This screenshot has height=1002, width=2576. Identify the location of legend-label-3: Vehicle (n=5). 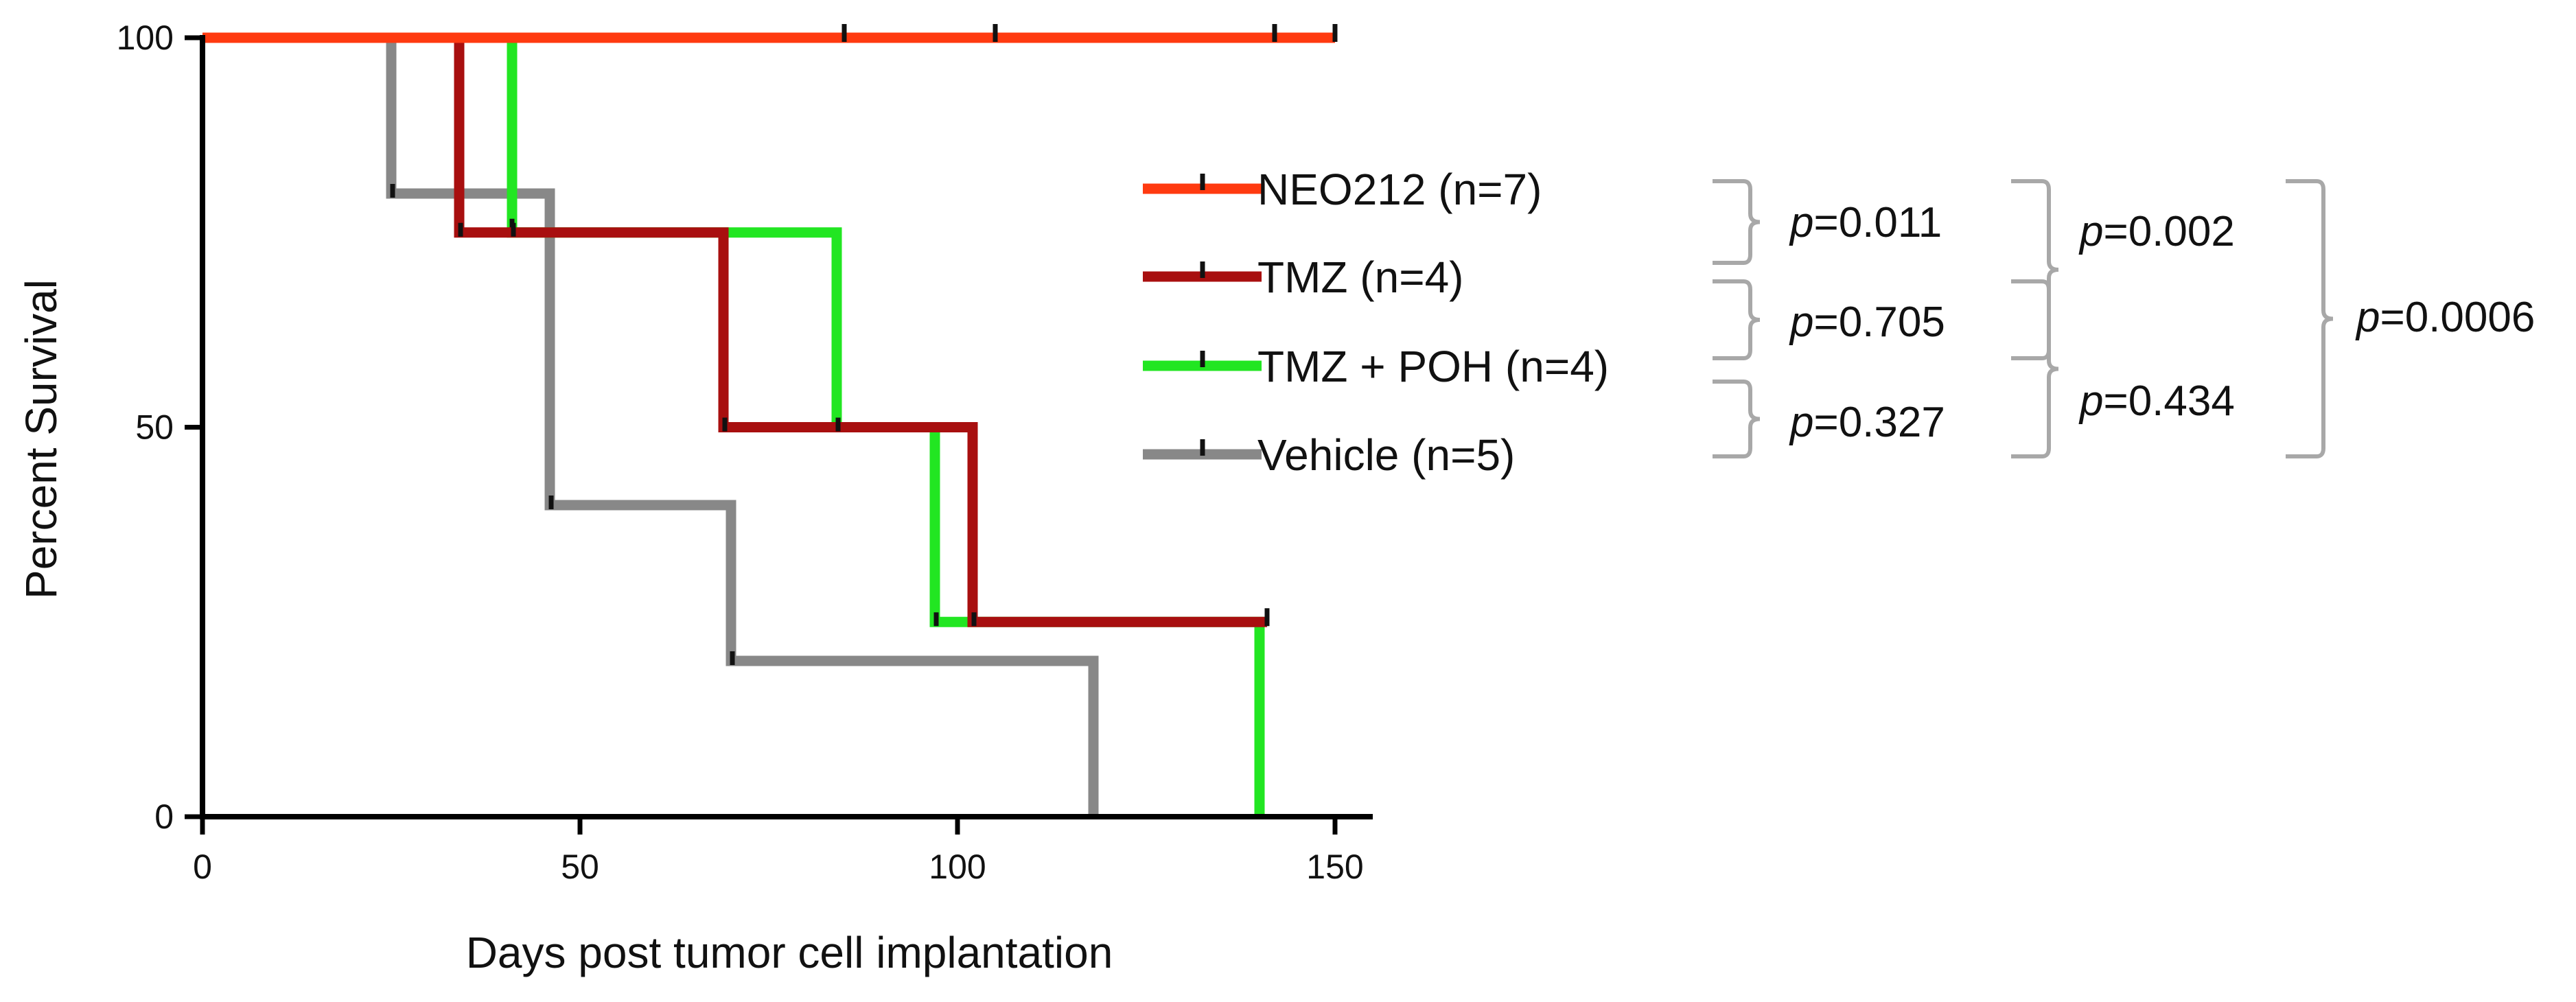
(1386, 455).